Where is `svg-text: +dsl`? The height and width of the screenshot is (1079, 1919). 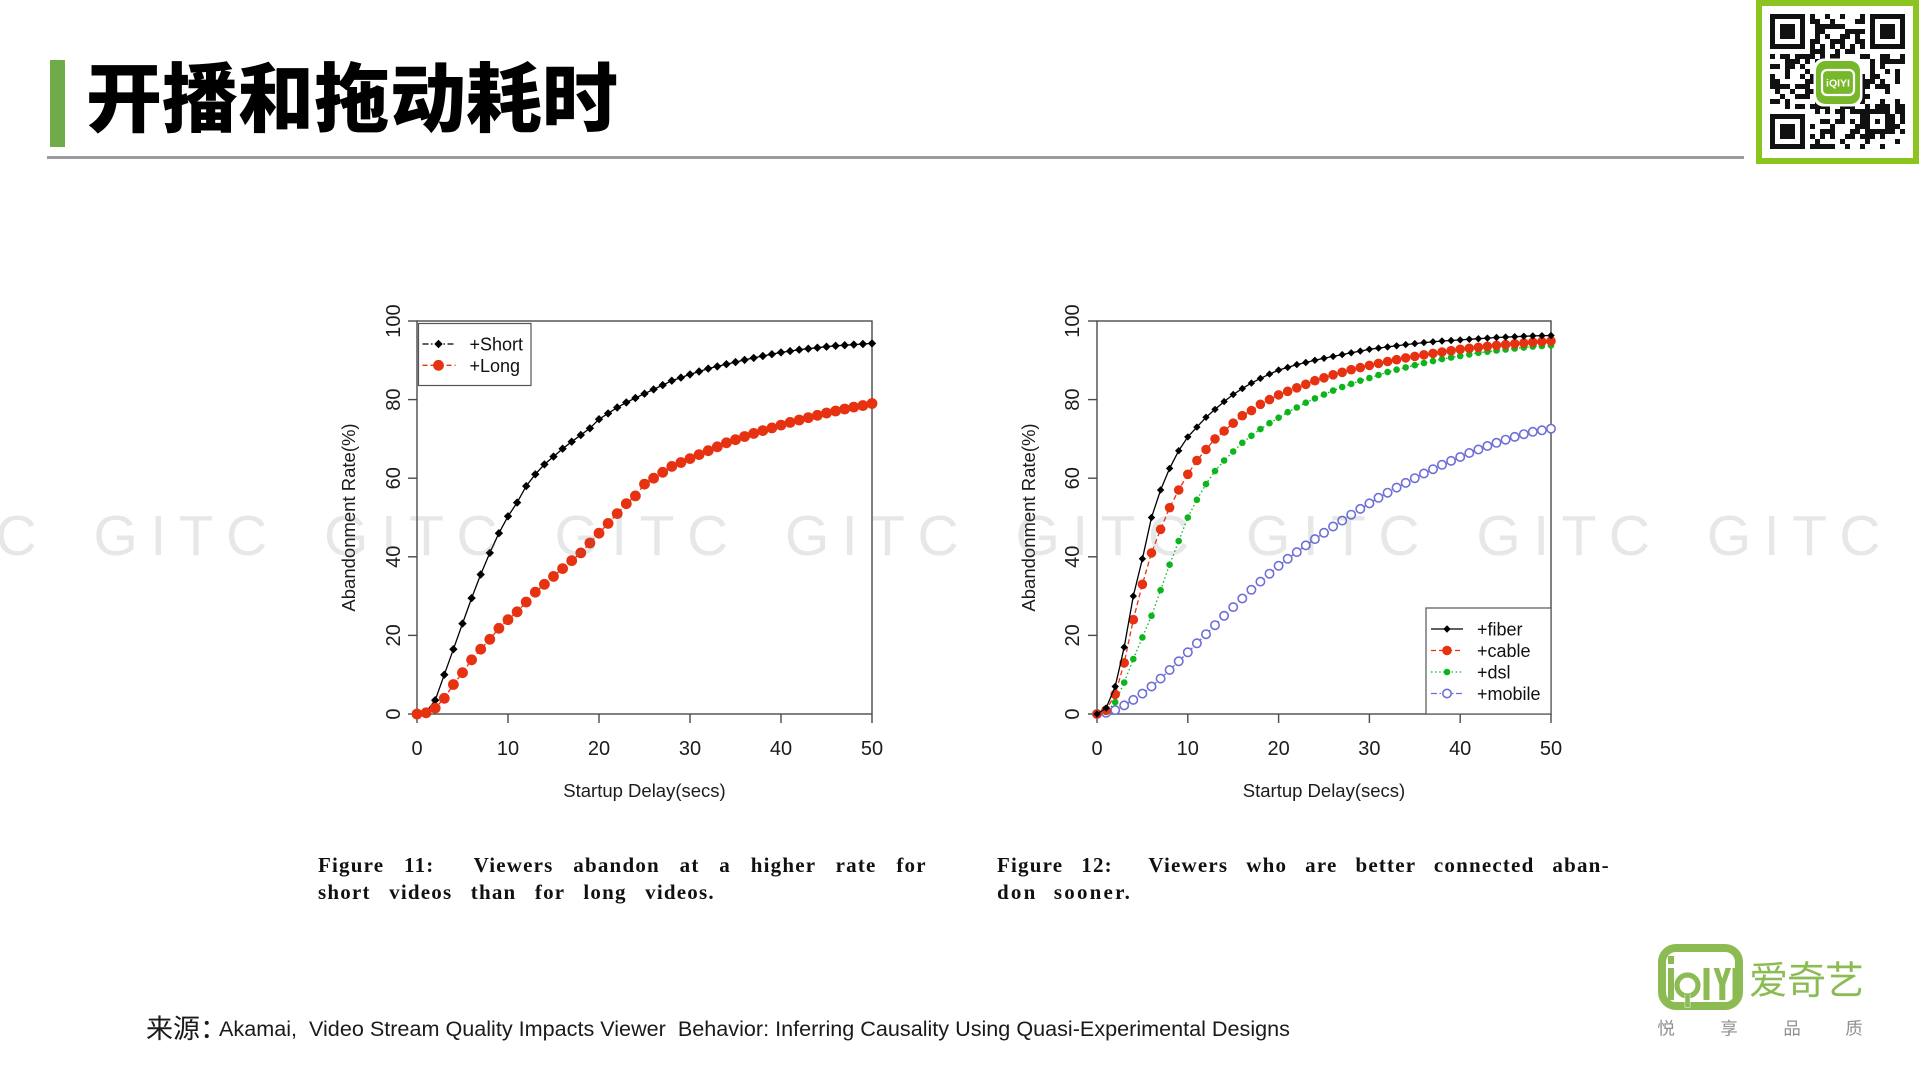
svg-text: +dsl is located at coordinates (1494, 673).